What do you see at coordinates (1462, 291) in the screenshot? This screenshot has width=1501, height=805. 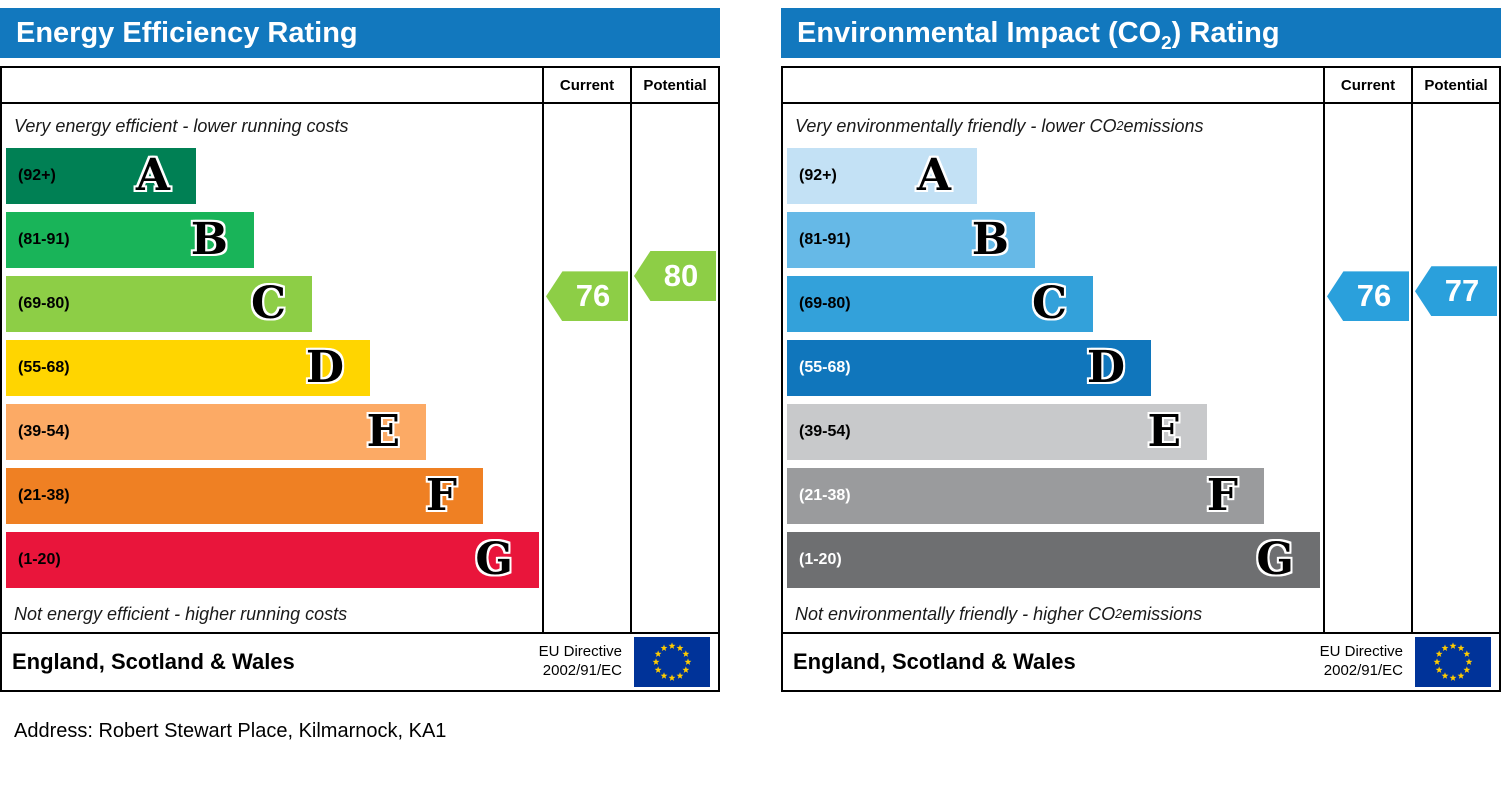 I see `potential-rating-value: 77` at bounding box center [1462, 291].